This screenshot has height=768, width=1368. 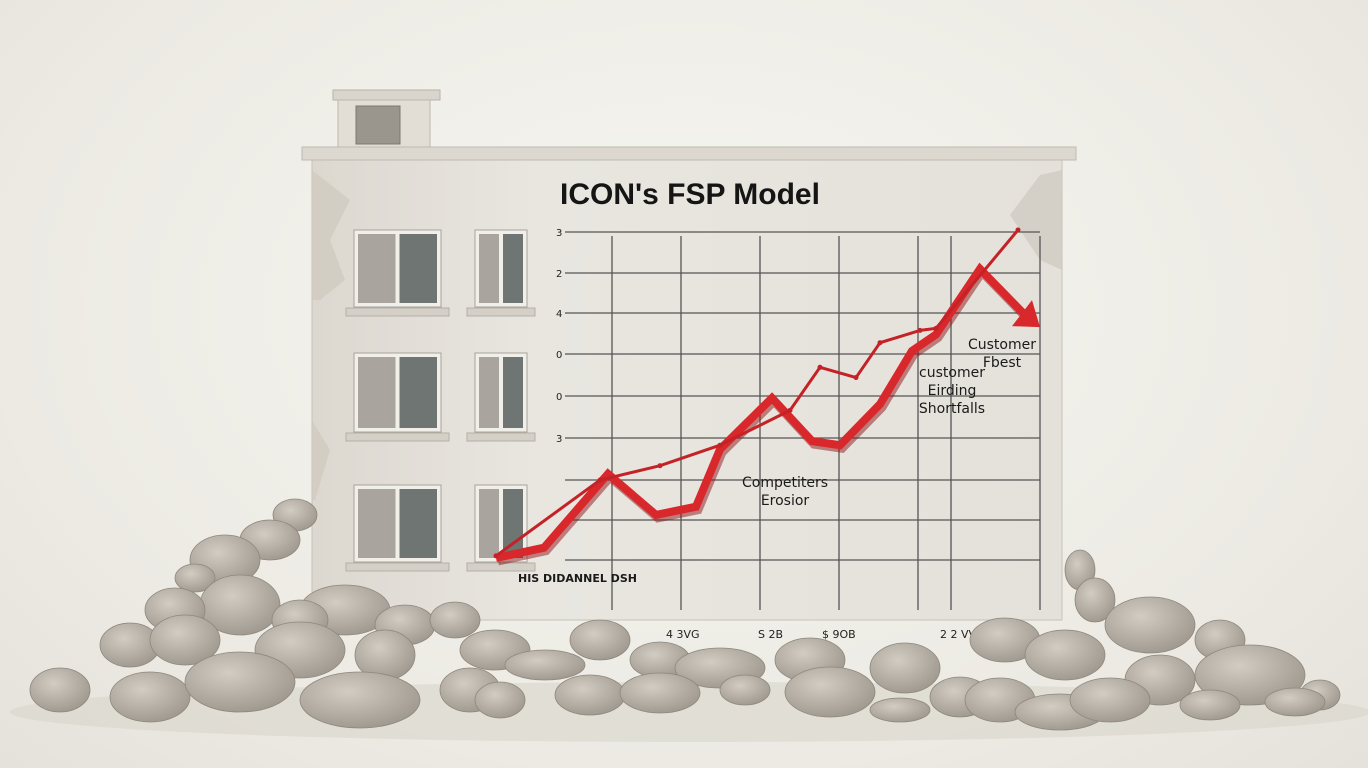 What do you see at coordinates (577, 578) in the screenshot?
I see `annotation-label: HIS DIDANNEL DSH` at bounding box center [577, 578].